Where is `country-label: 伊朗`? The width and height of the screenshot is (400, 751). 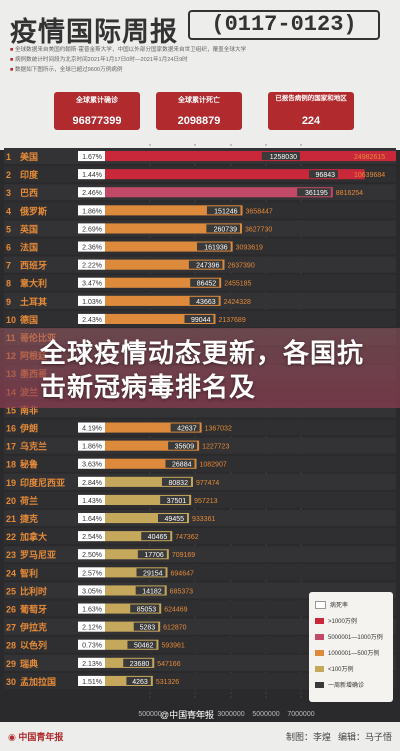
country-label: 伊朗 is located at coordinates (28, 429).